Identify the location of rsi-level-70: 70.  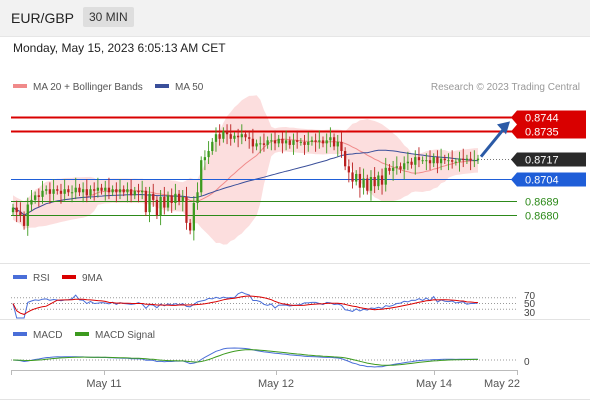
(530, 296).